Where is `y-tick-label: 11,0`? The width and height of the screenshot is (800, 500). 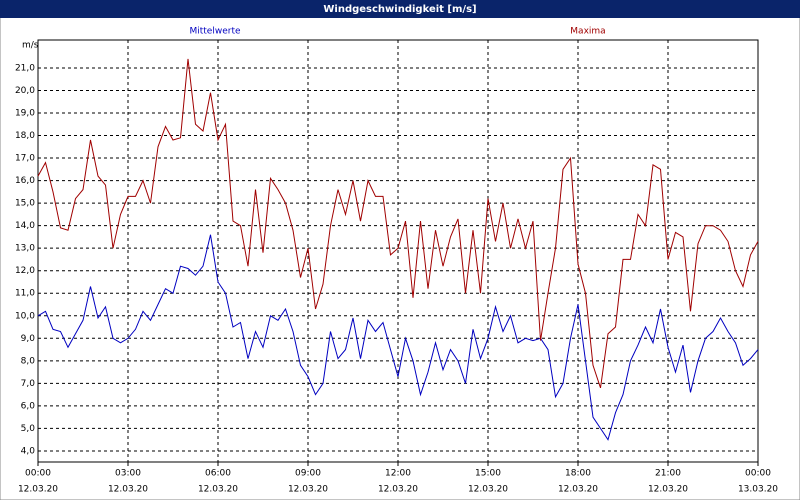 y-tick-label: 11,0 is located at coordinates (25, 294).